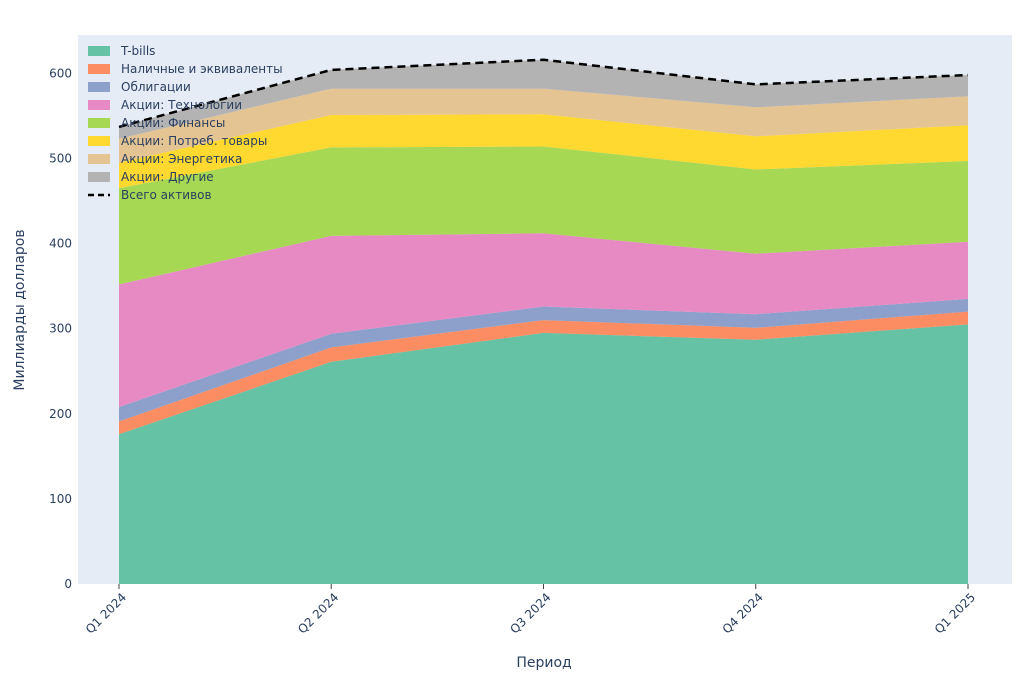  I want to click on legend-label: Акции: Другие, so click(167, 177).